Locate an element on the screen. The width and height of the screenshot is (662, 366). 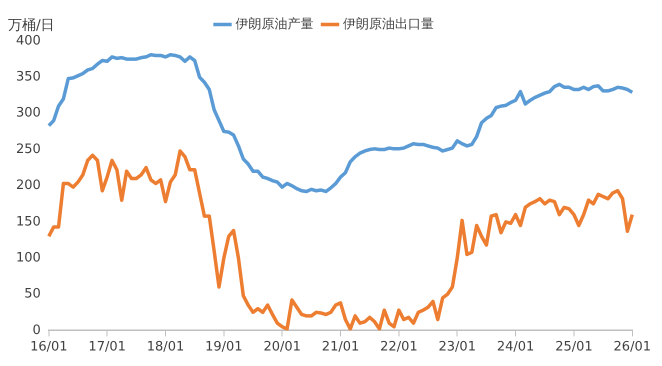
y-tick-label: 50 is located at coordinates (32, 294).